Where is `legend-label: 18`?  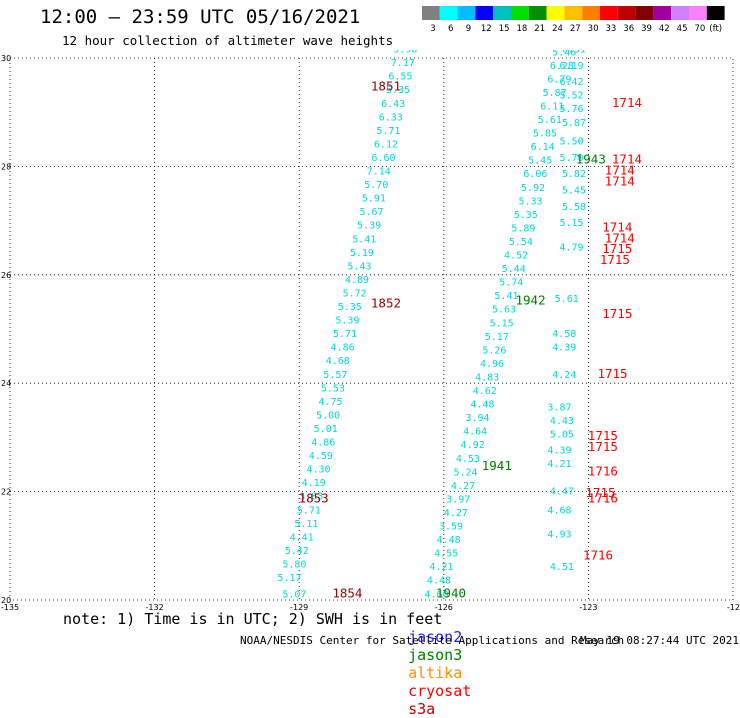 legend-label: 18 is located at coordinates (521, 29).